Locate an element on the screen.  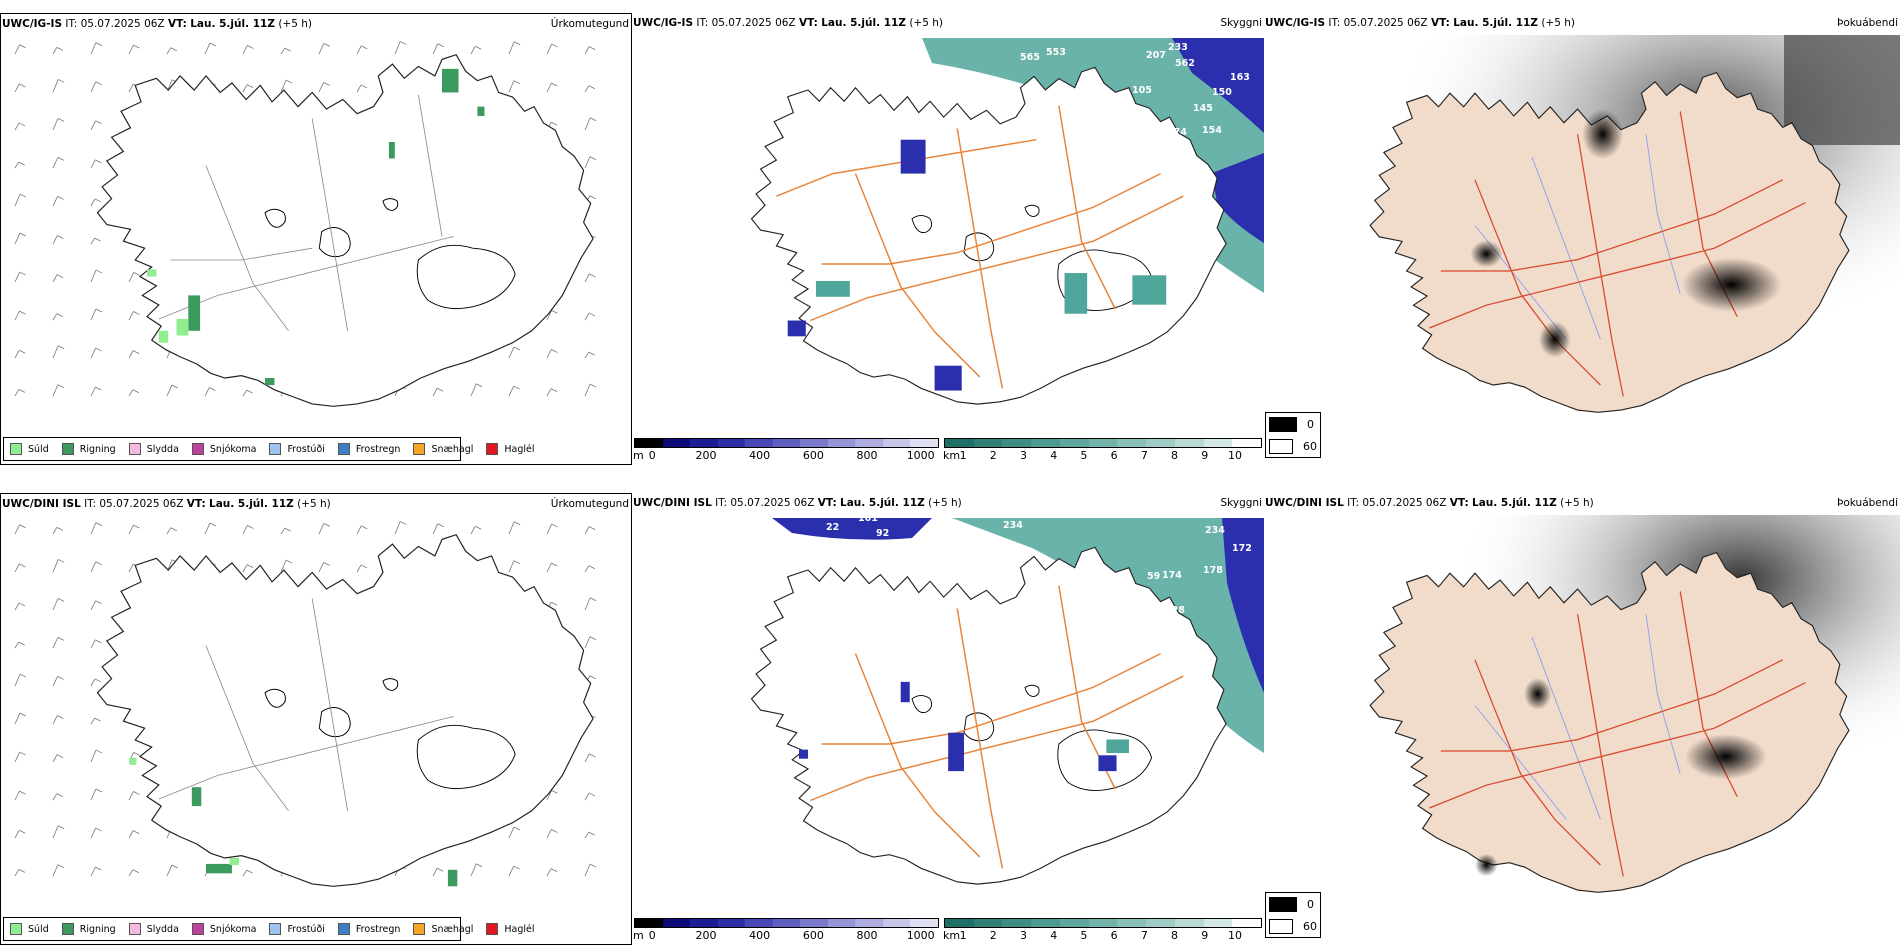
precip-map is located at coordinates (305, 704).